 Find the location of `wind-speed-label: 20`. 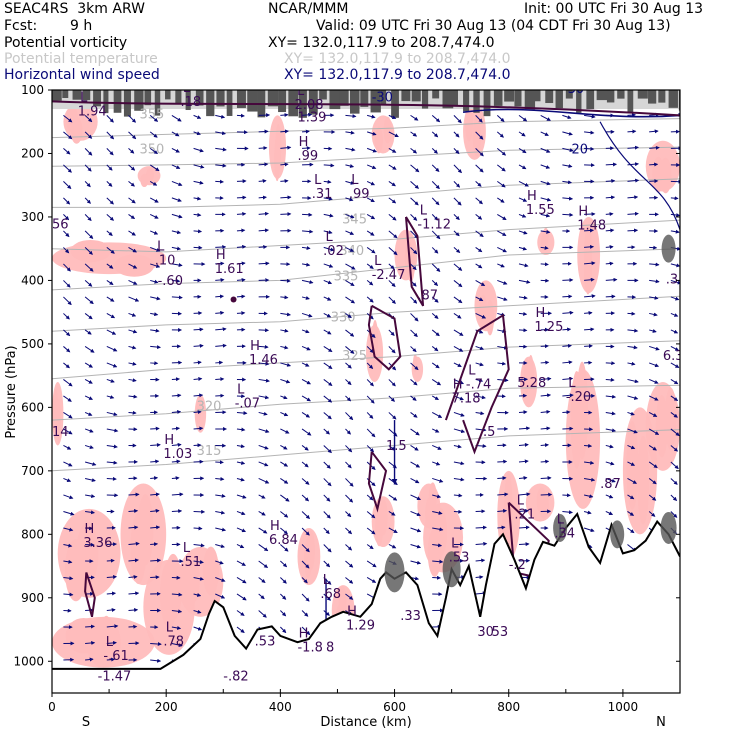

wind-speed-label: 20 is located at coordinates (580, 149).